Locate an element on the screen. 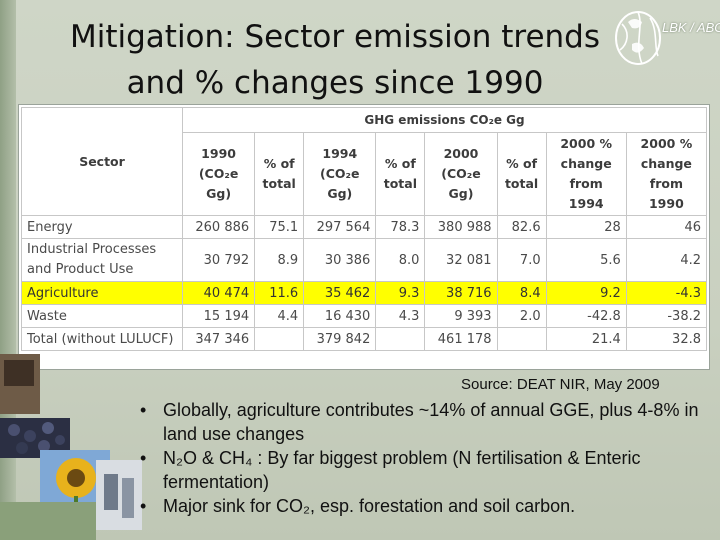  row-label: Energy is located at coordinates (102, 227).